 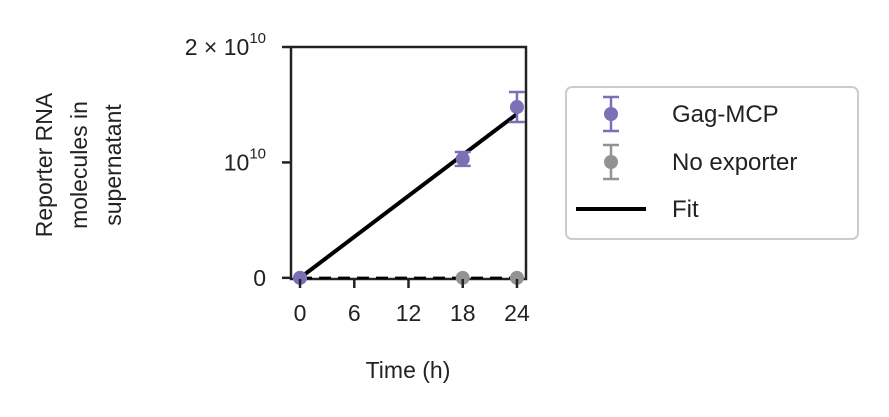 What do you see at coordinates (685, 209) in the screenshot?
I see `legend-label-fit: Fit` at bounding box center [685, 209].